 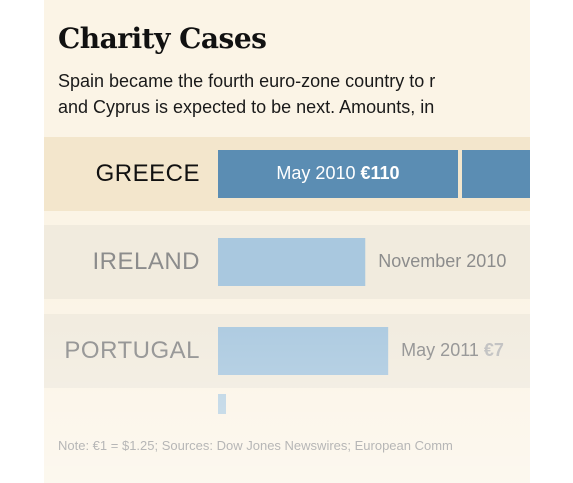 I want to click on bars-portugal, so click(x=303, y=351).